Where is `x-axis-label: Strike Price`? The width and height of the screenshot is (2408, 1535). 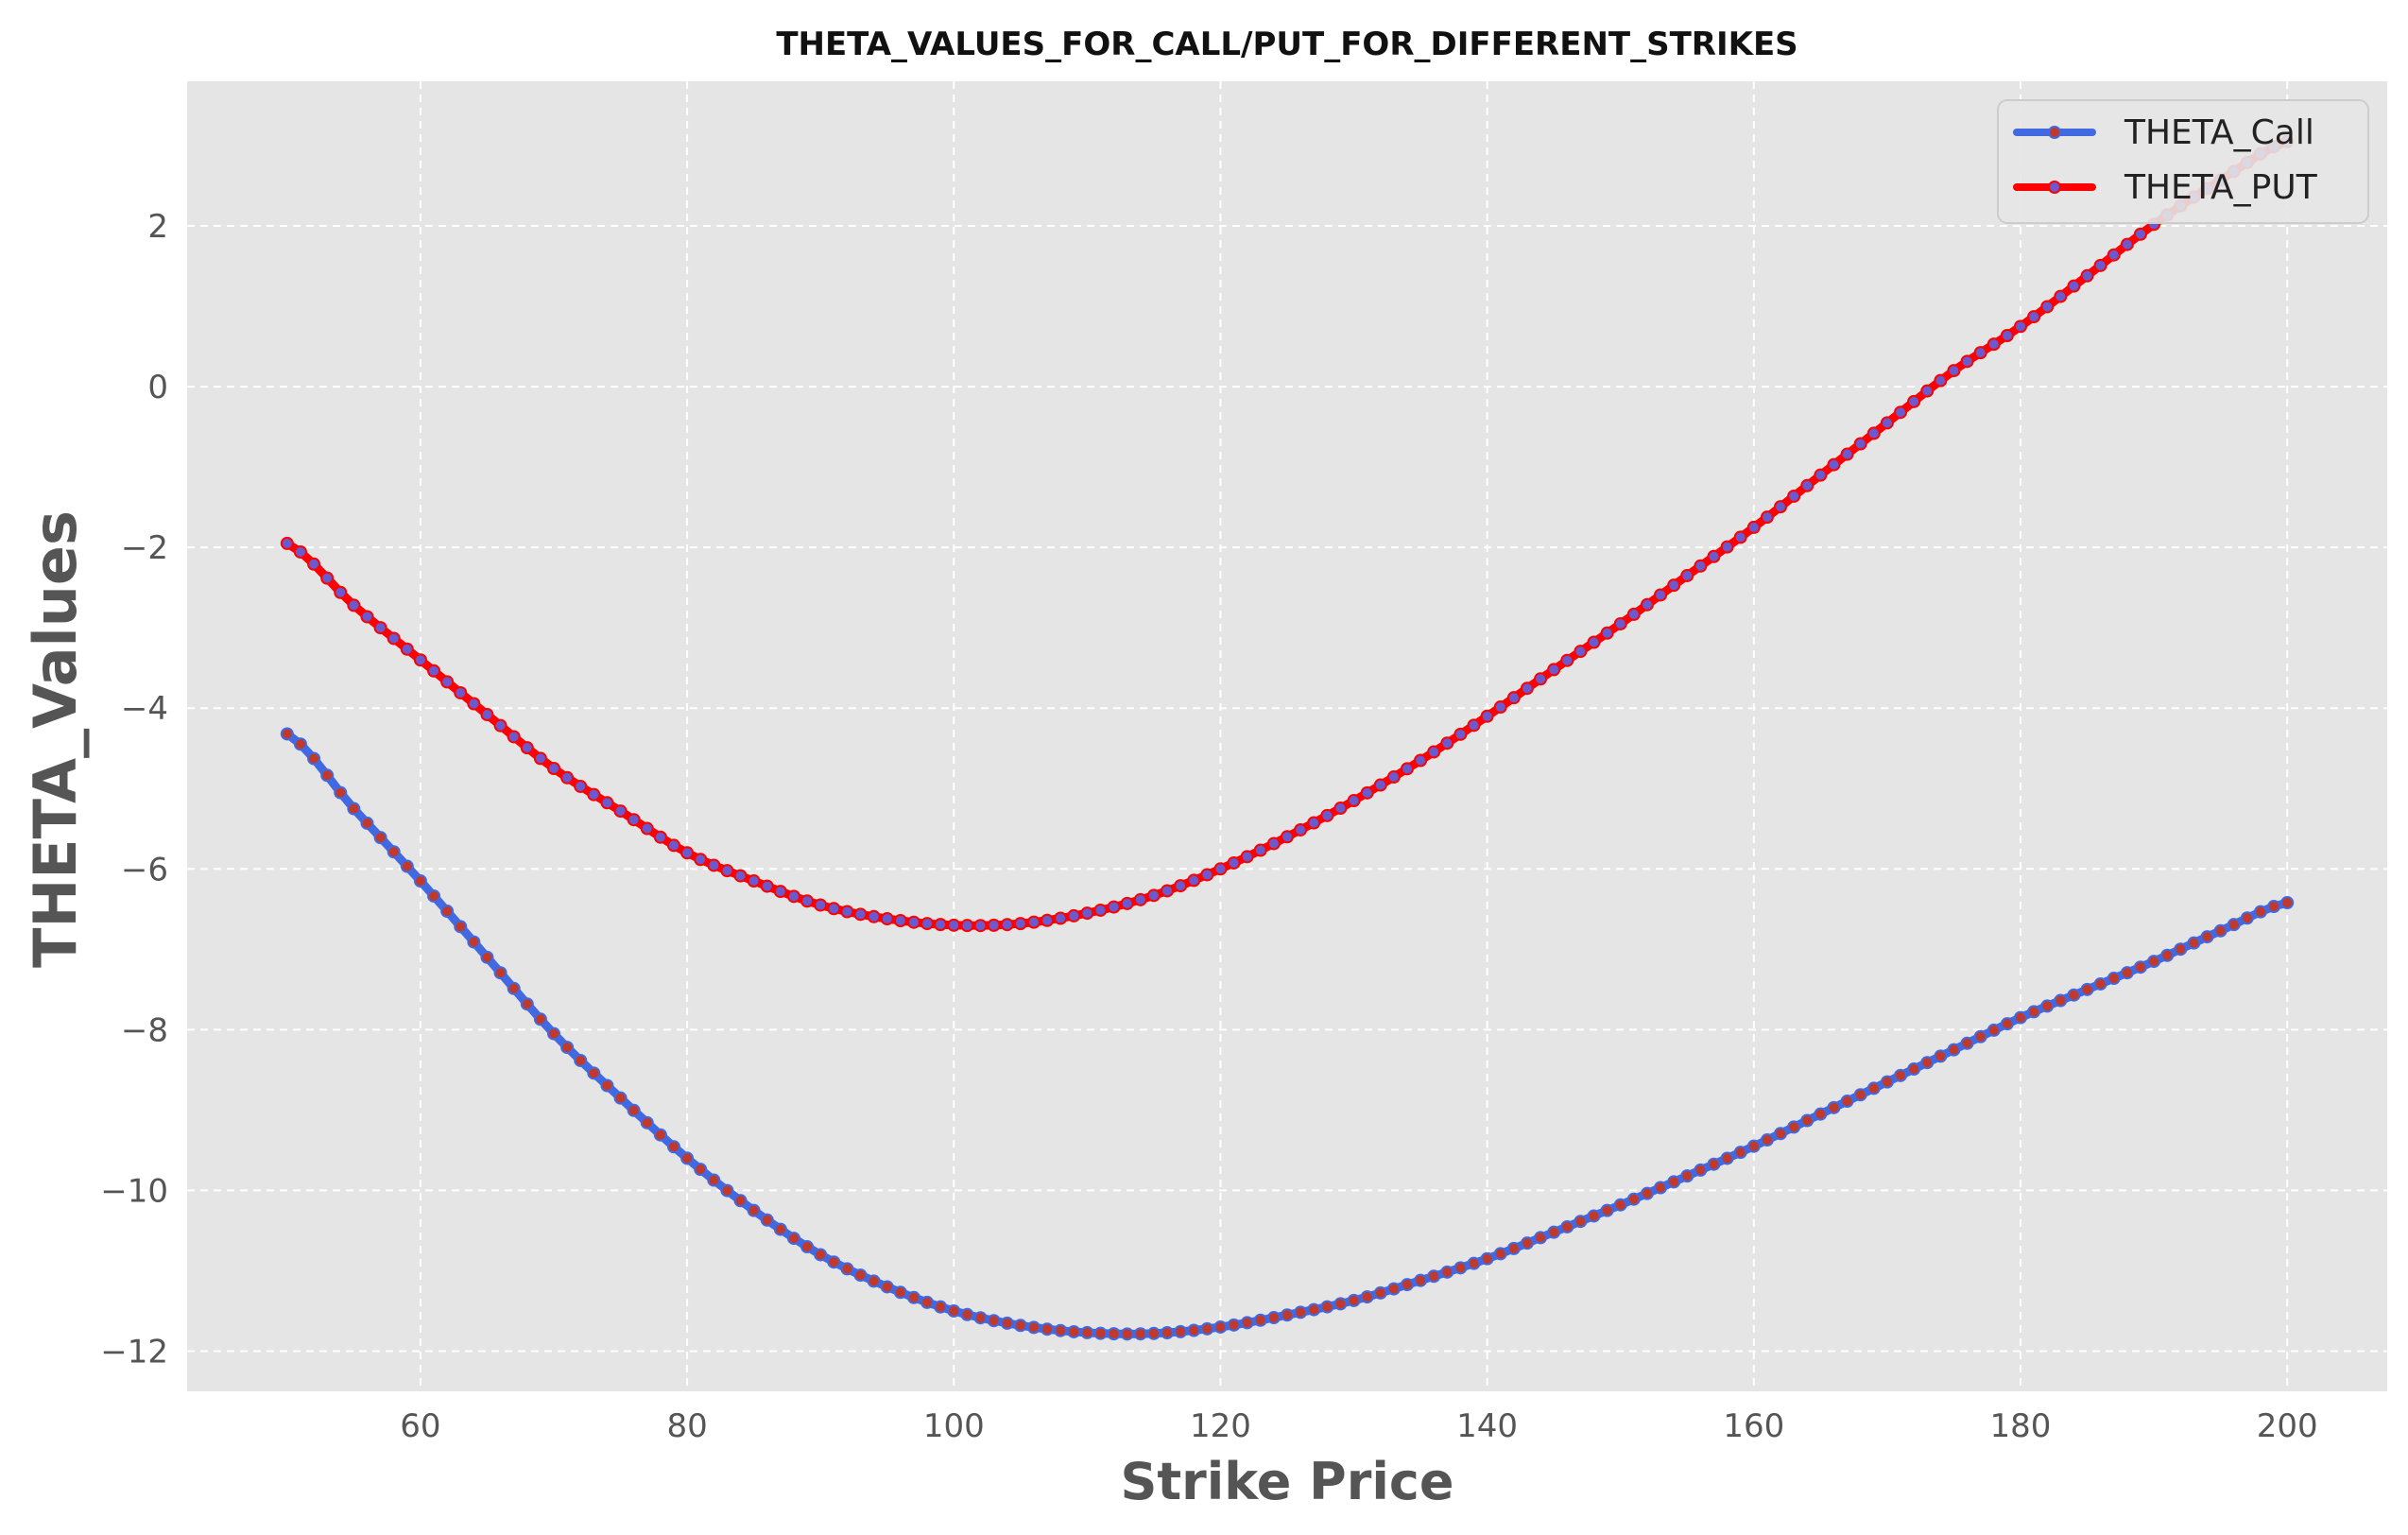 x-axis-label: Strike Price is located at coordinates (1287, 1481).